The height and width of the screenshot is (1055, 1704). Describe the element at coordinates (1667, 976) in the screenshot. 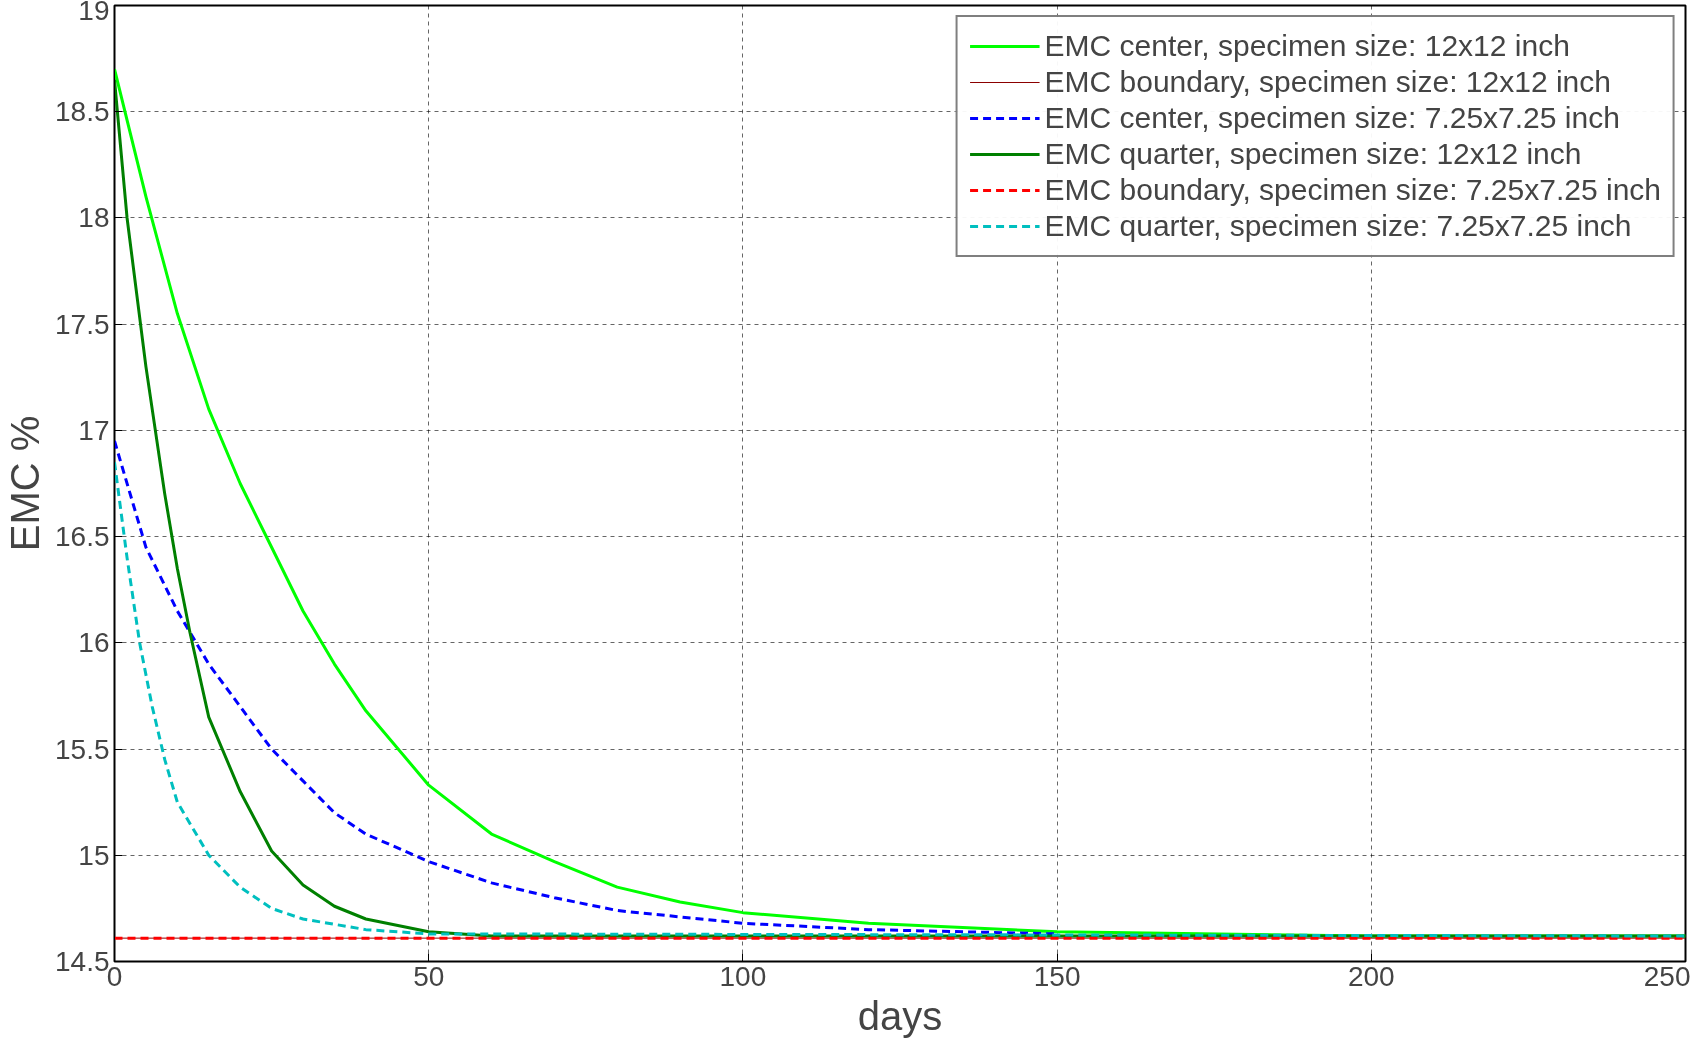

I see `x-tick-label: 250` at that location.